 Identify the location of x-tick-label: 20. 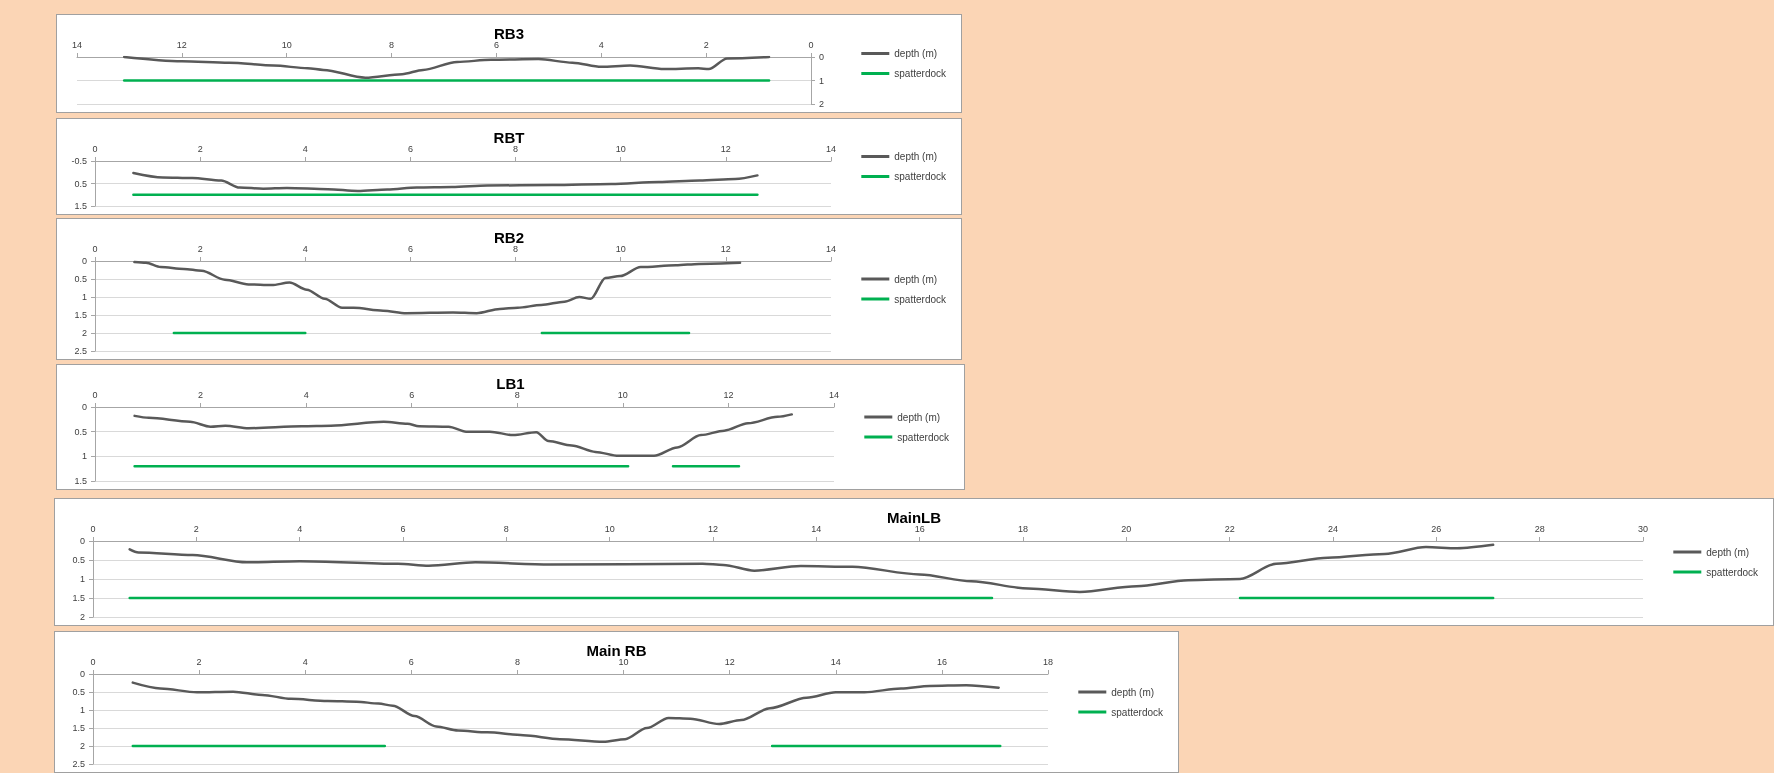
(1126, 528).